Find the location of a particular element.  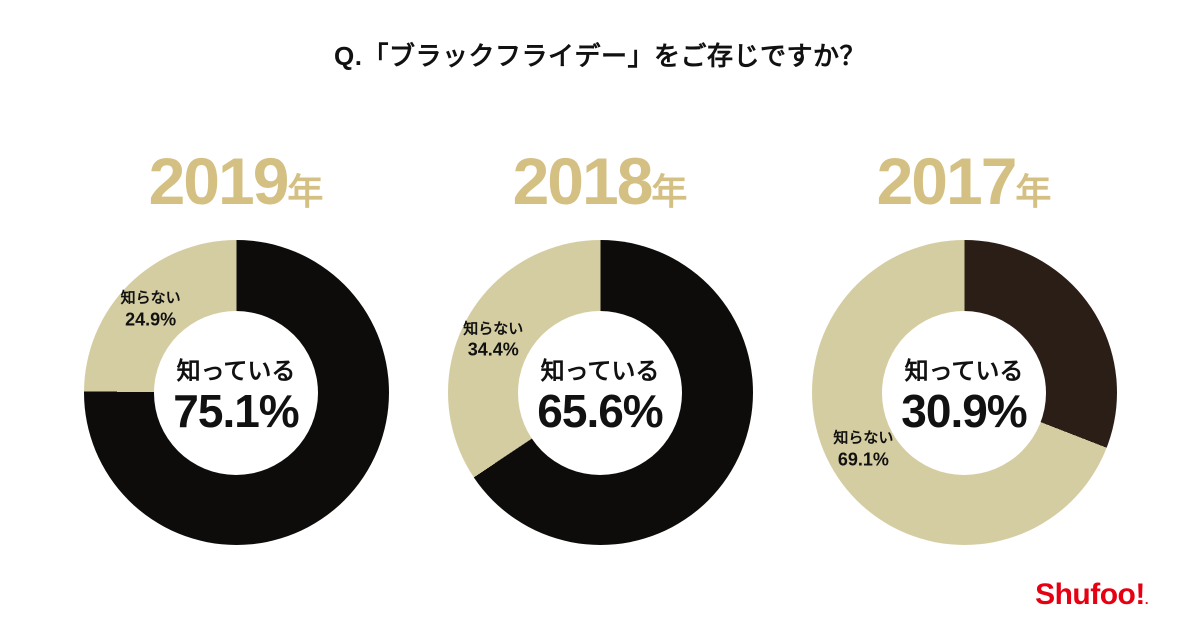

shufoo-logo-mark: . is located at coordinates (1146, 599).